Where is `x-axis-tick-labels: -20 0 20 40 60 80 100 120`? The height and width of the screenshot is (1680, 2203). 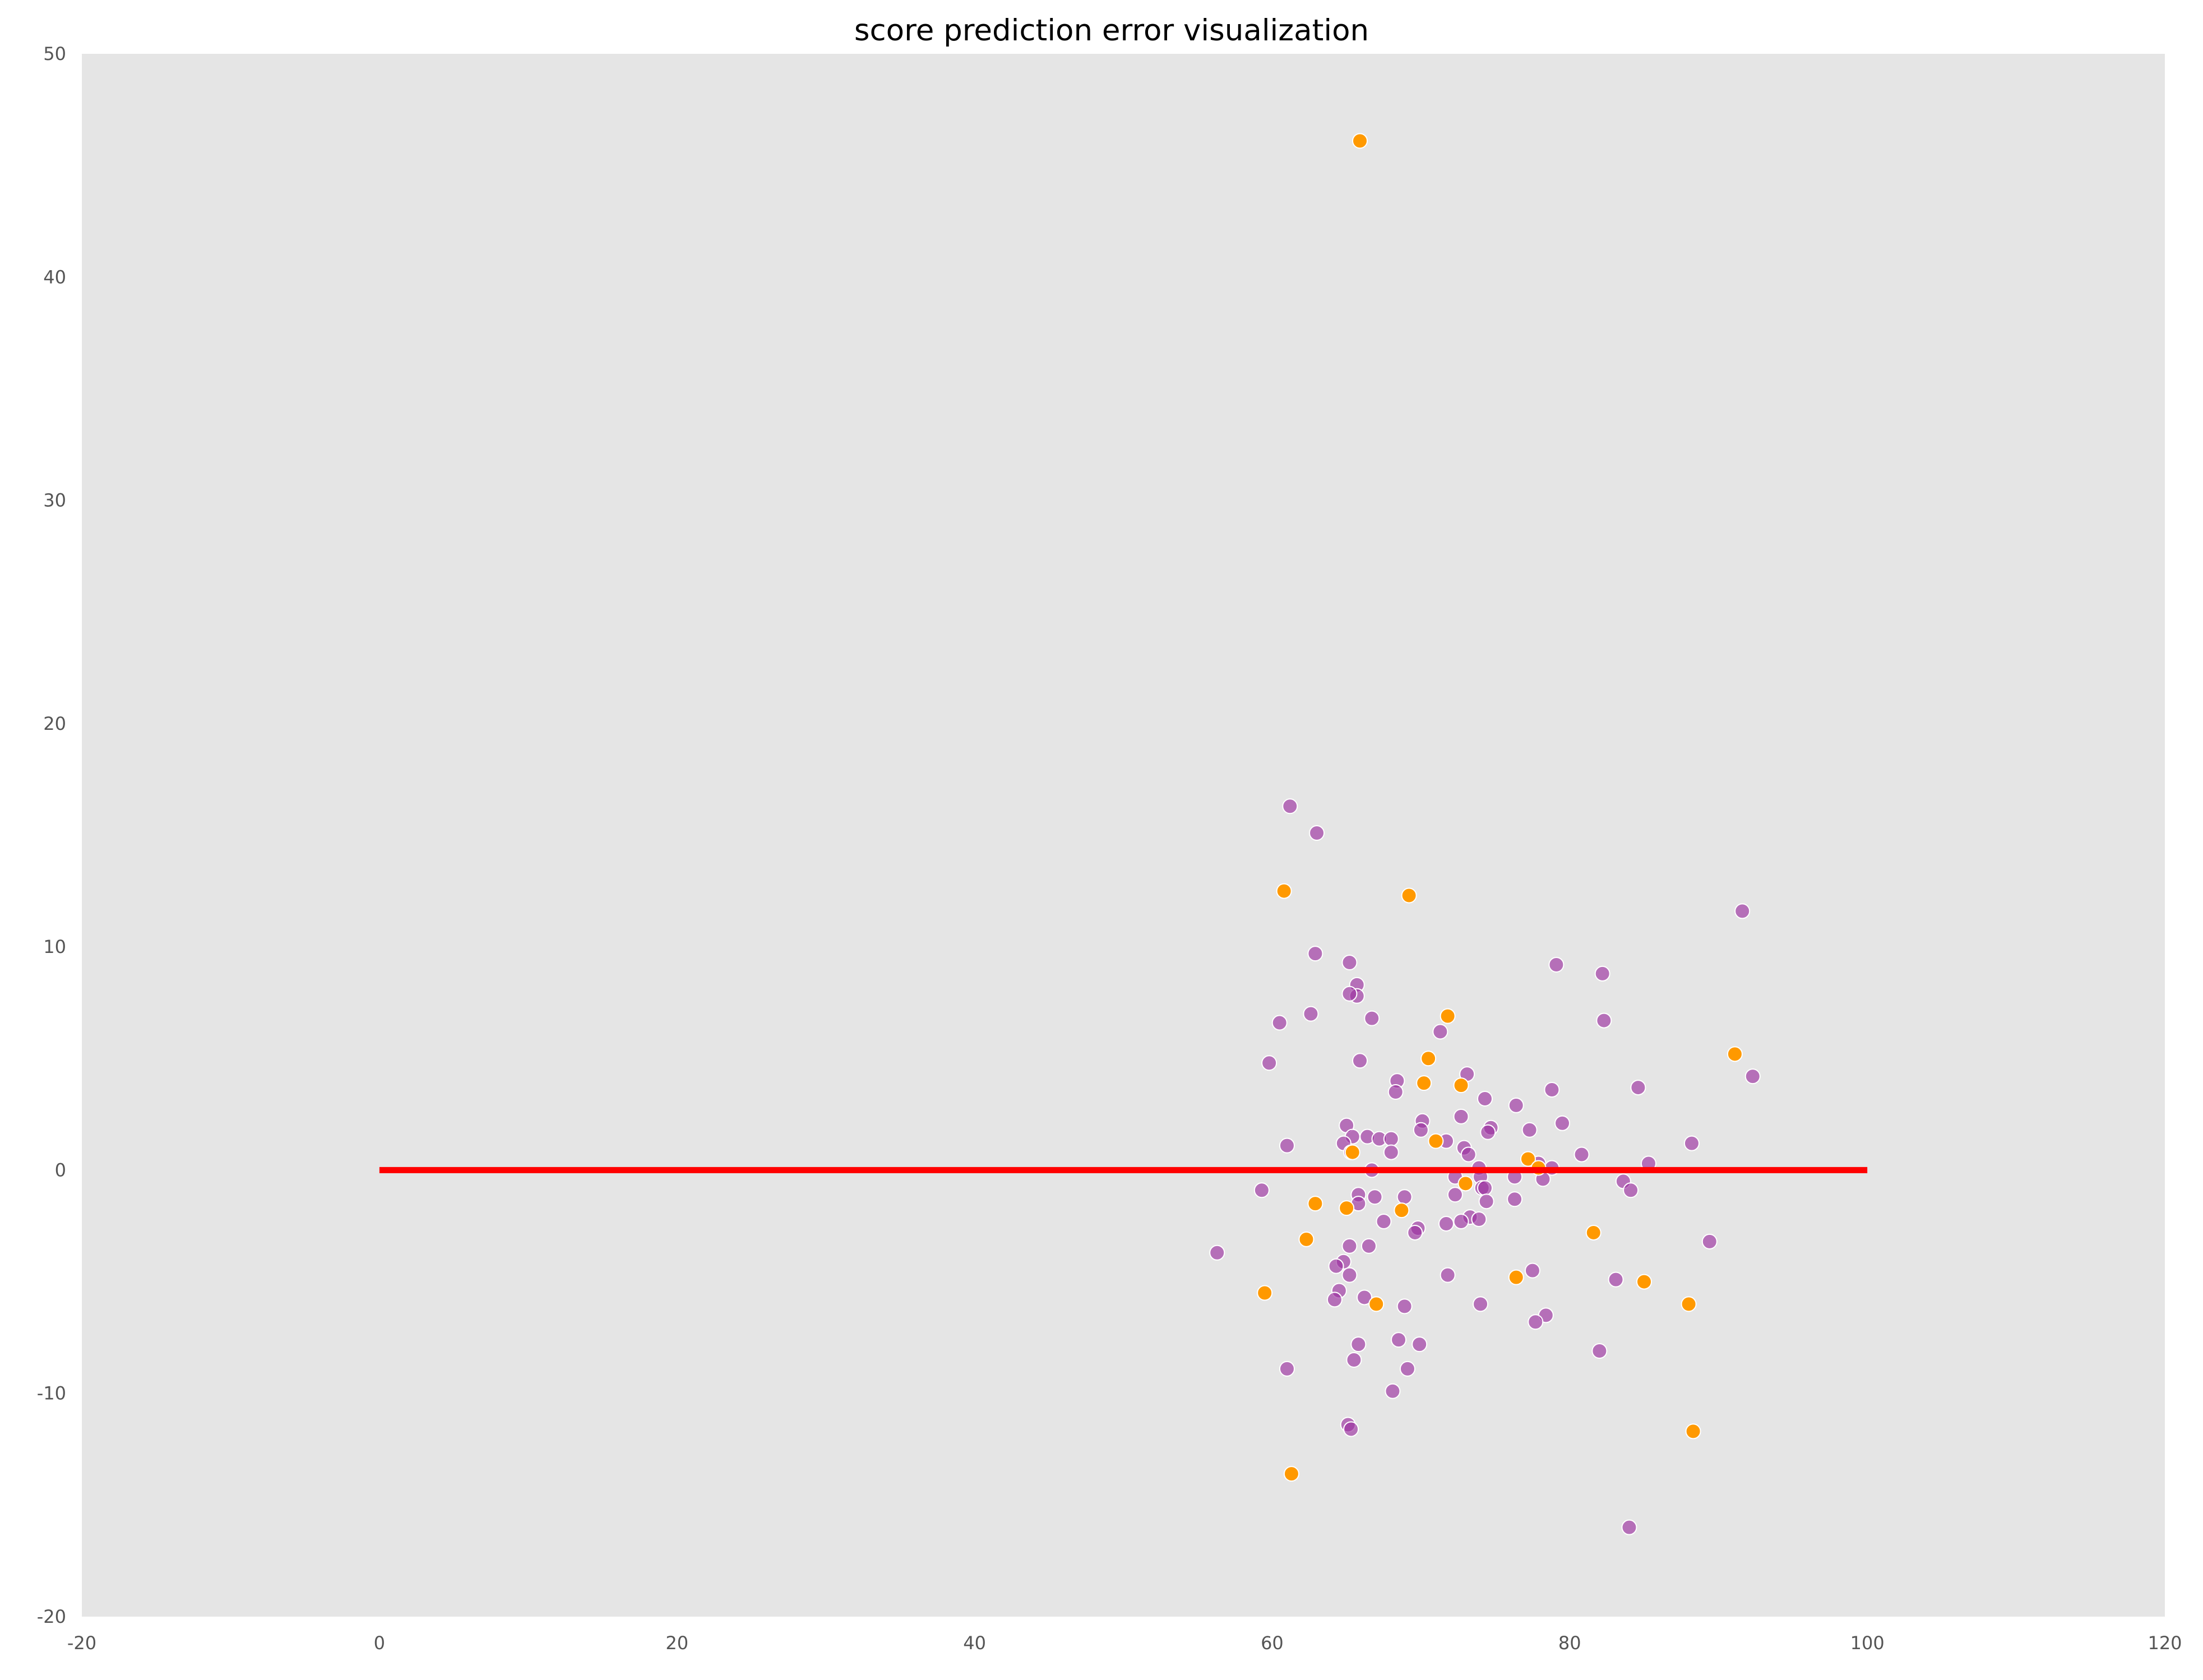 x-axis-tick-labels: -20 0 20 40 60 80 100 120 is located at coordinates (1124, 1643).